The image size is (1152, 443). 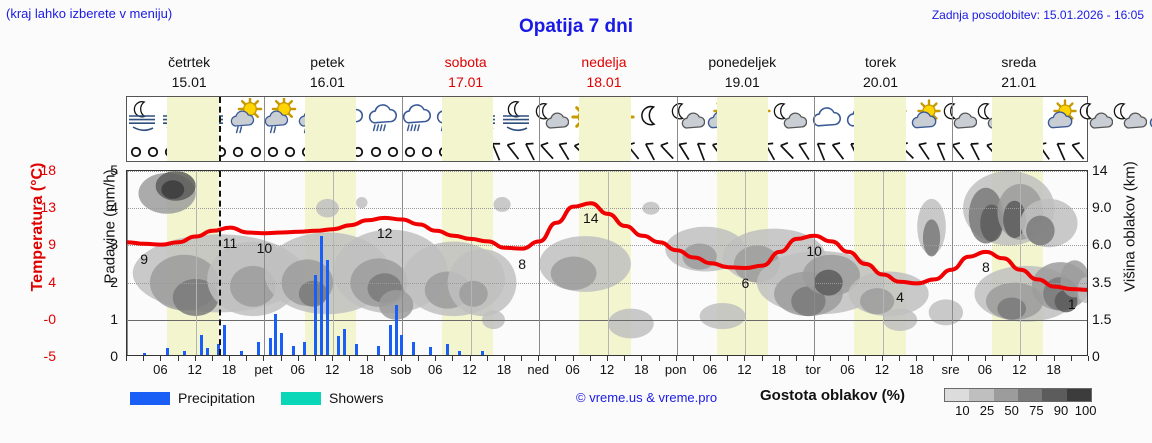 What do you see at coordinates (675, 369) in the screenshot?
I see `x-label-pon: pon` at bounding box center [675, 369].